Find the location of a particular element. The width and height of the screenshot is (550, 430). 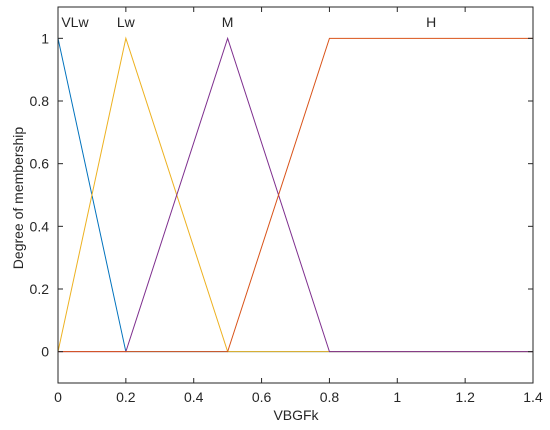

x-tick-label: 1.4 is located at coordinates (533, 397).